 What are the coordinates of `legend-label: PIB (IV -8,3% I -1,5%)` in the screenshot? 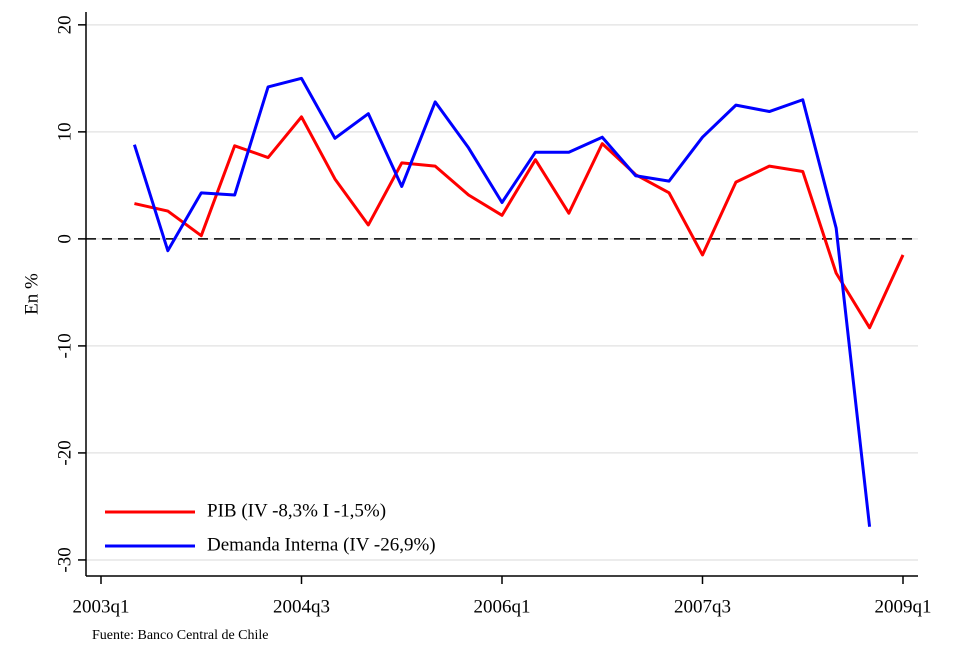 It's located at (296, 510).